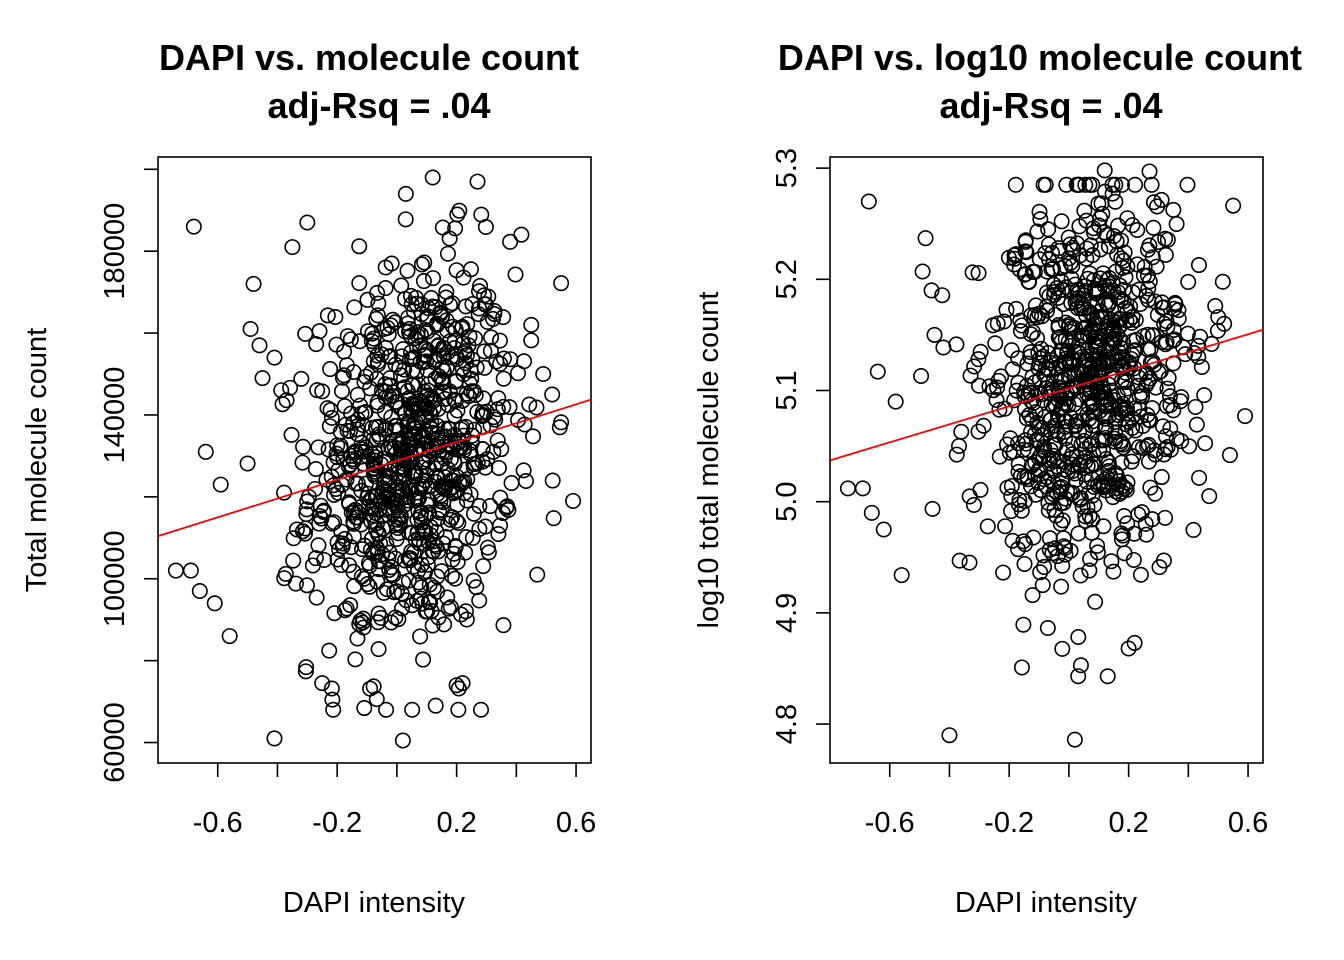 The height and width of the screenshot is (960, 1344). Describe the element at coordinates (1040, 57) in the screenshot. I see `chart-title-right: DAPI vs. log10 molecule count` at that location.